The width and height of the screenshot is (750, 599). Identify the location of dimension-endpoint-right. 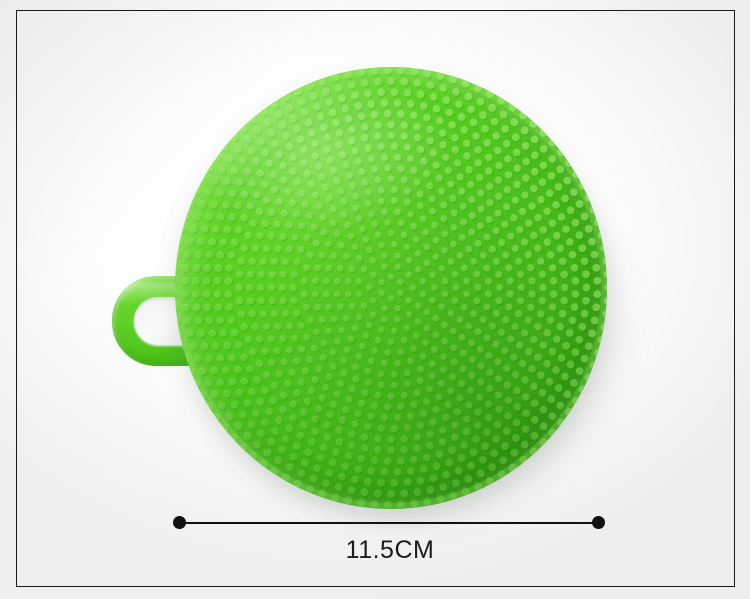
(598, 522).